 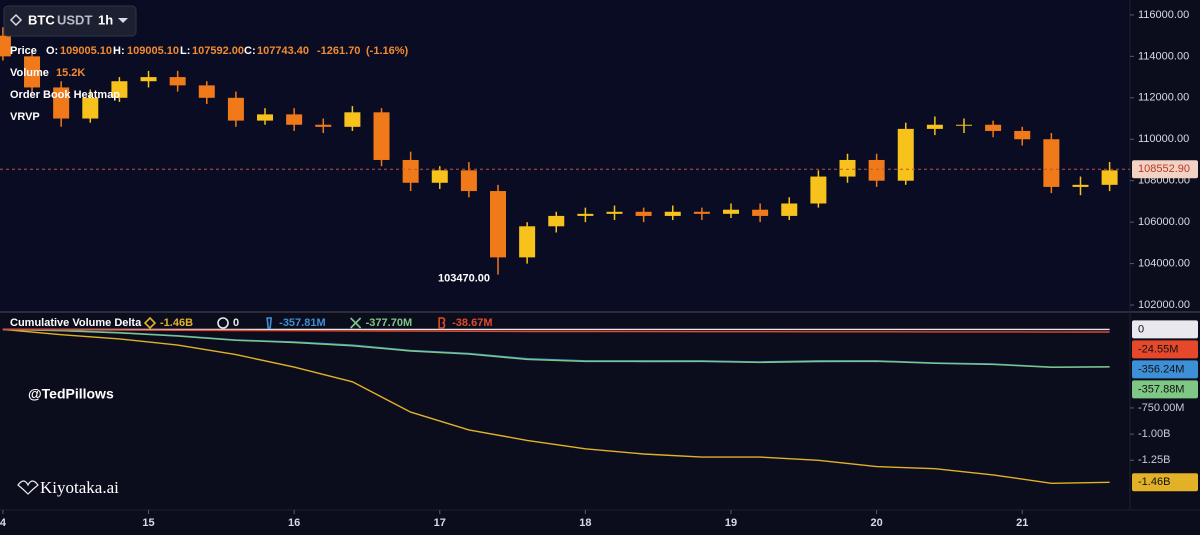 I want to click on x-tick-label: 17, so click(x=440, y=523).